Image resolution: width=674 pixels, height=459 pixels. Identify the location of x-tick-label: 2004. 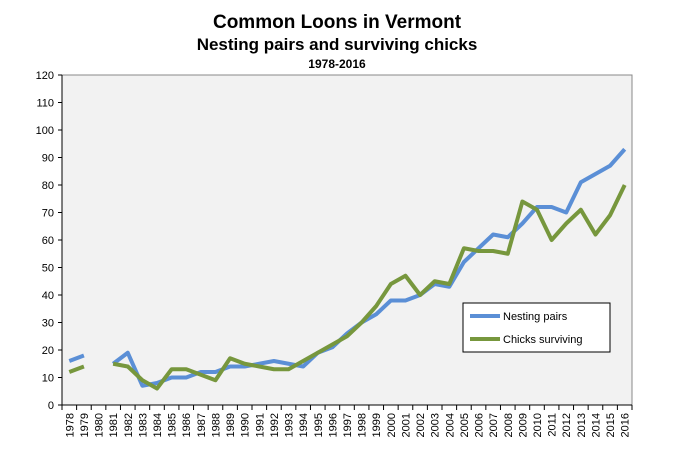
(450, 425).